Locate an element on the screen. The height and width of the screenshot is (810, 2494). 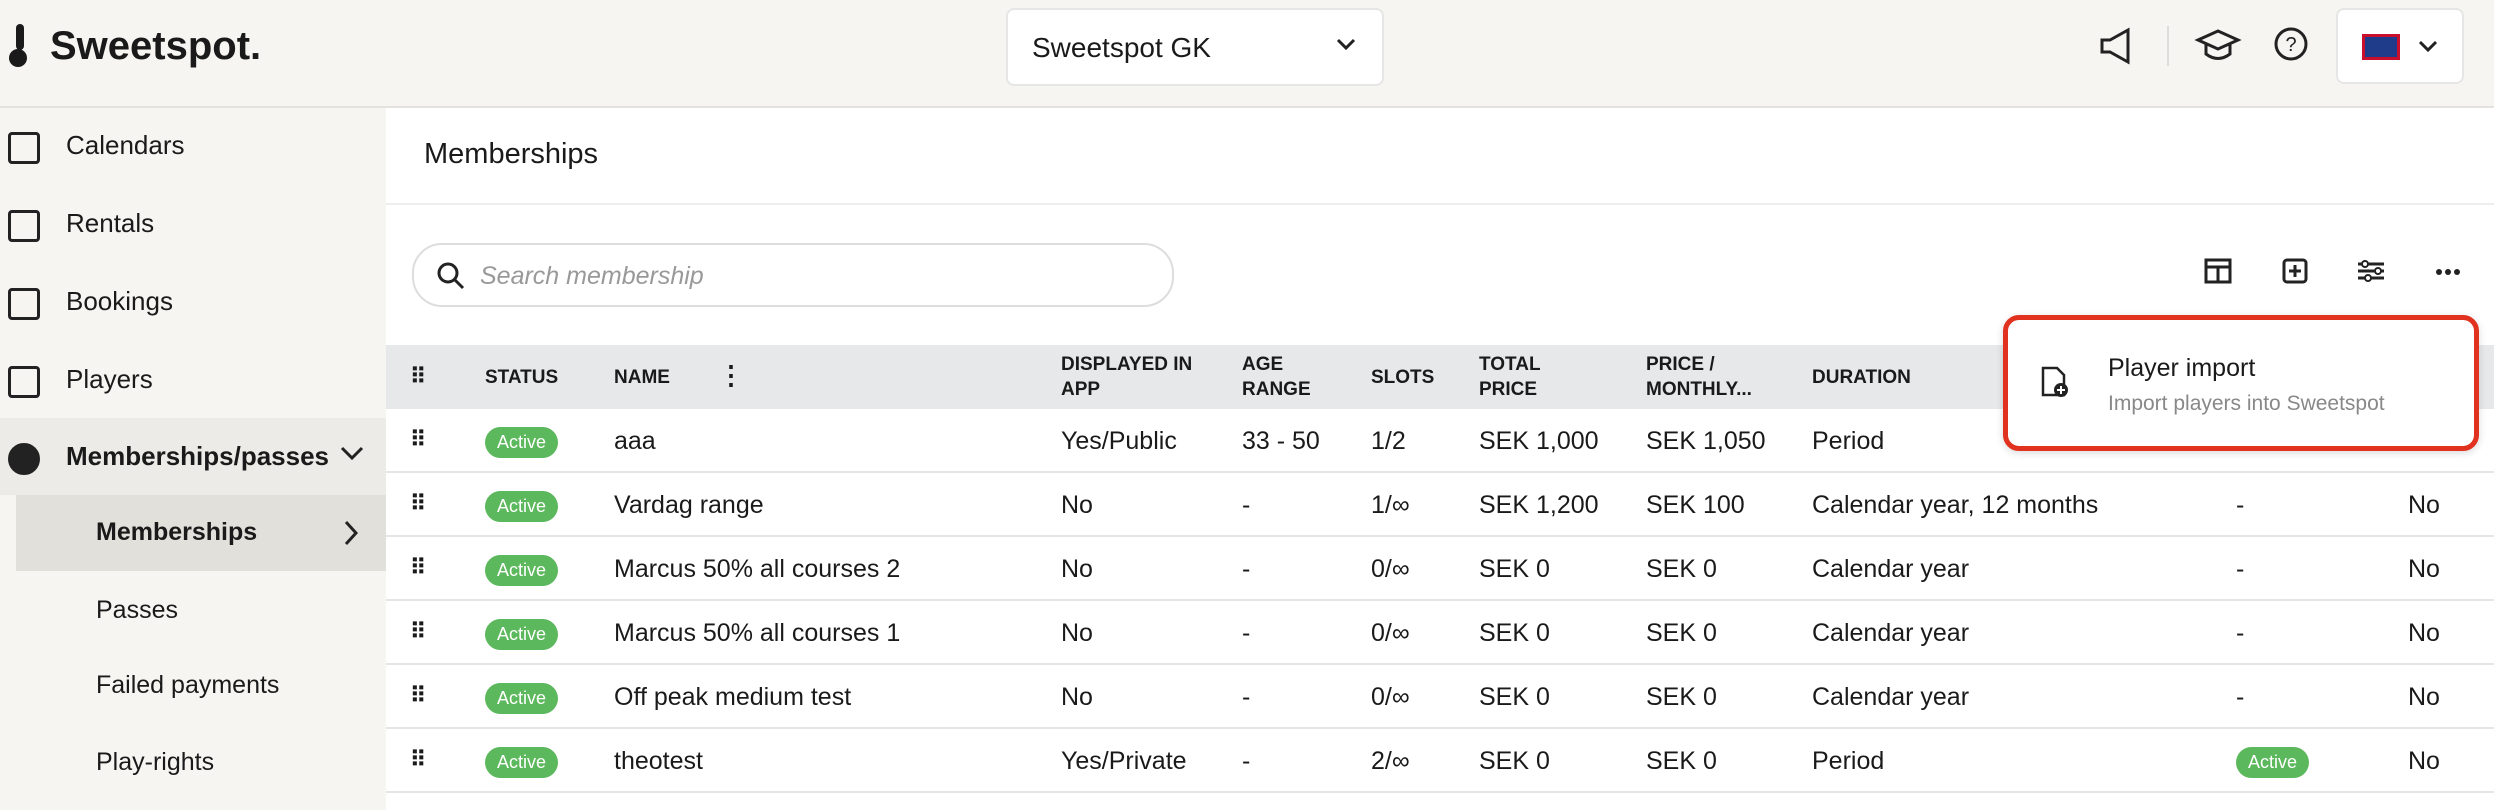
column-header: SLOTS is located at coordinates (1403, 377).